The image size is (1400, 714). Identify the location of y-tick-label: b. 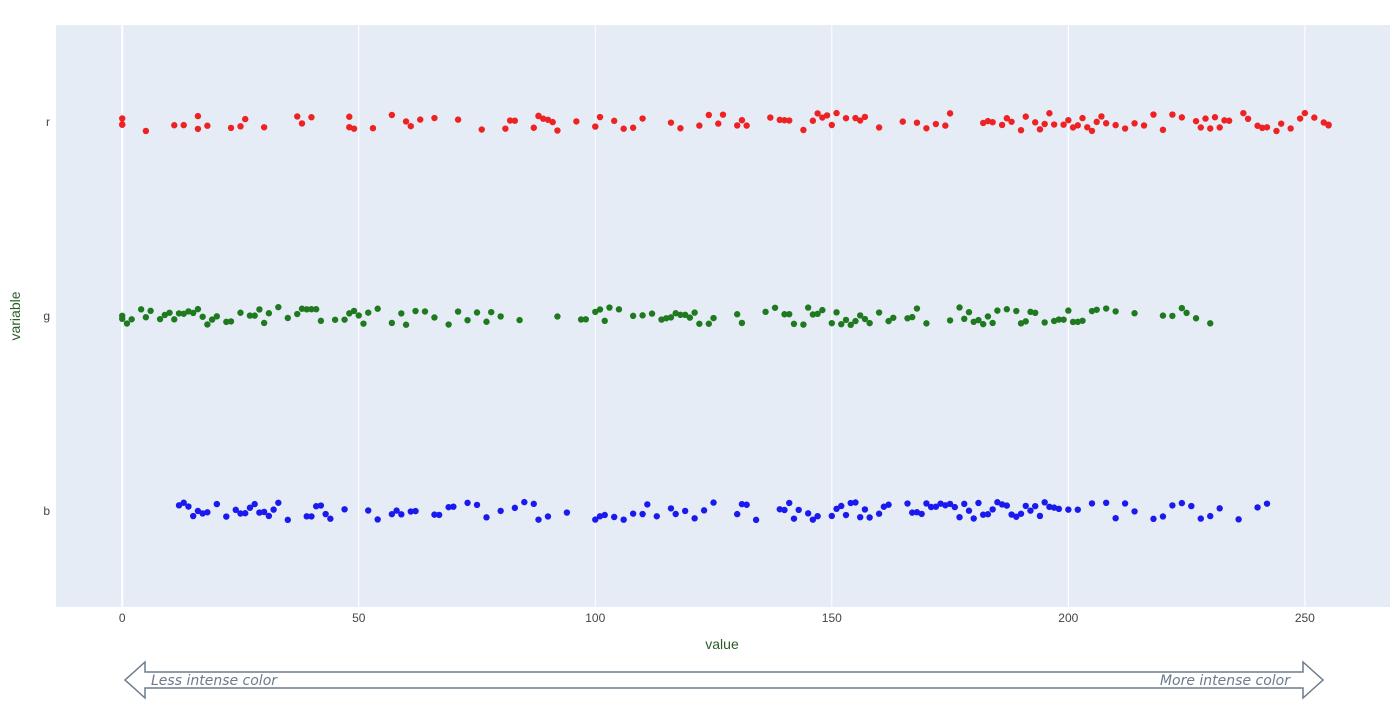
(46, 511).